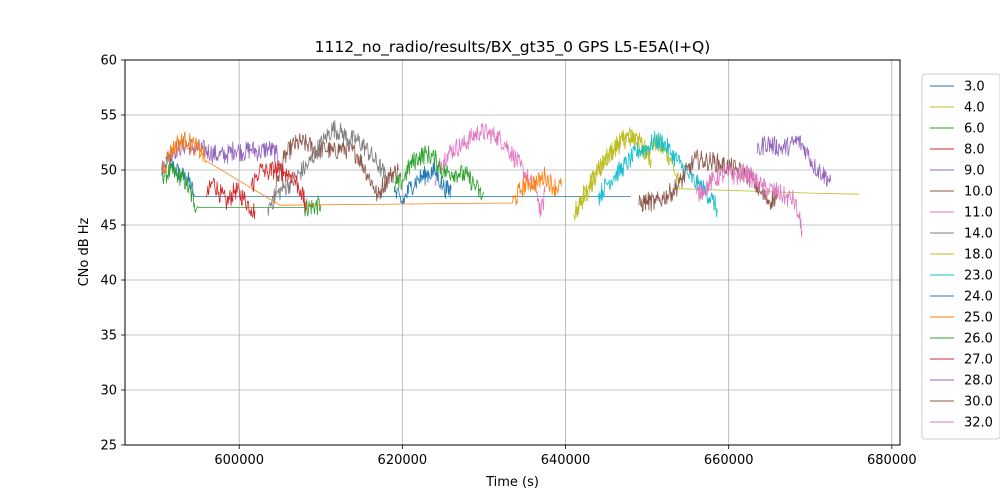 The image size is (1000, 500). I want to click on legend-label: 11.0, so click(978, 213).